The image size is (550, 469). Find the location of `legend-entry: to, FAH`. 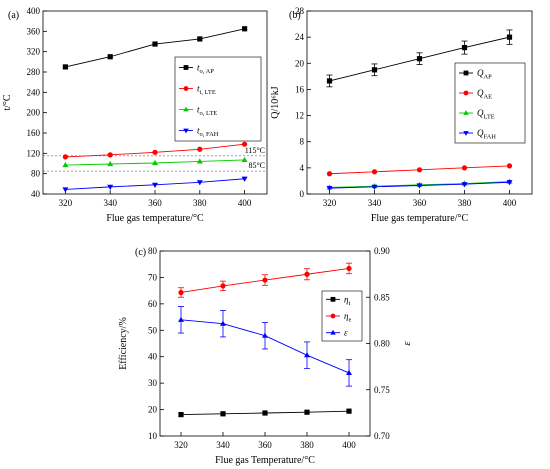

legend-entry: to, FAH is located at coordinates (199, 132).